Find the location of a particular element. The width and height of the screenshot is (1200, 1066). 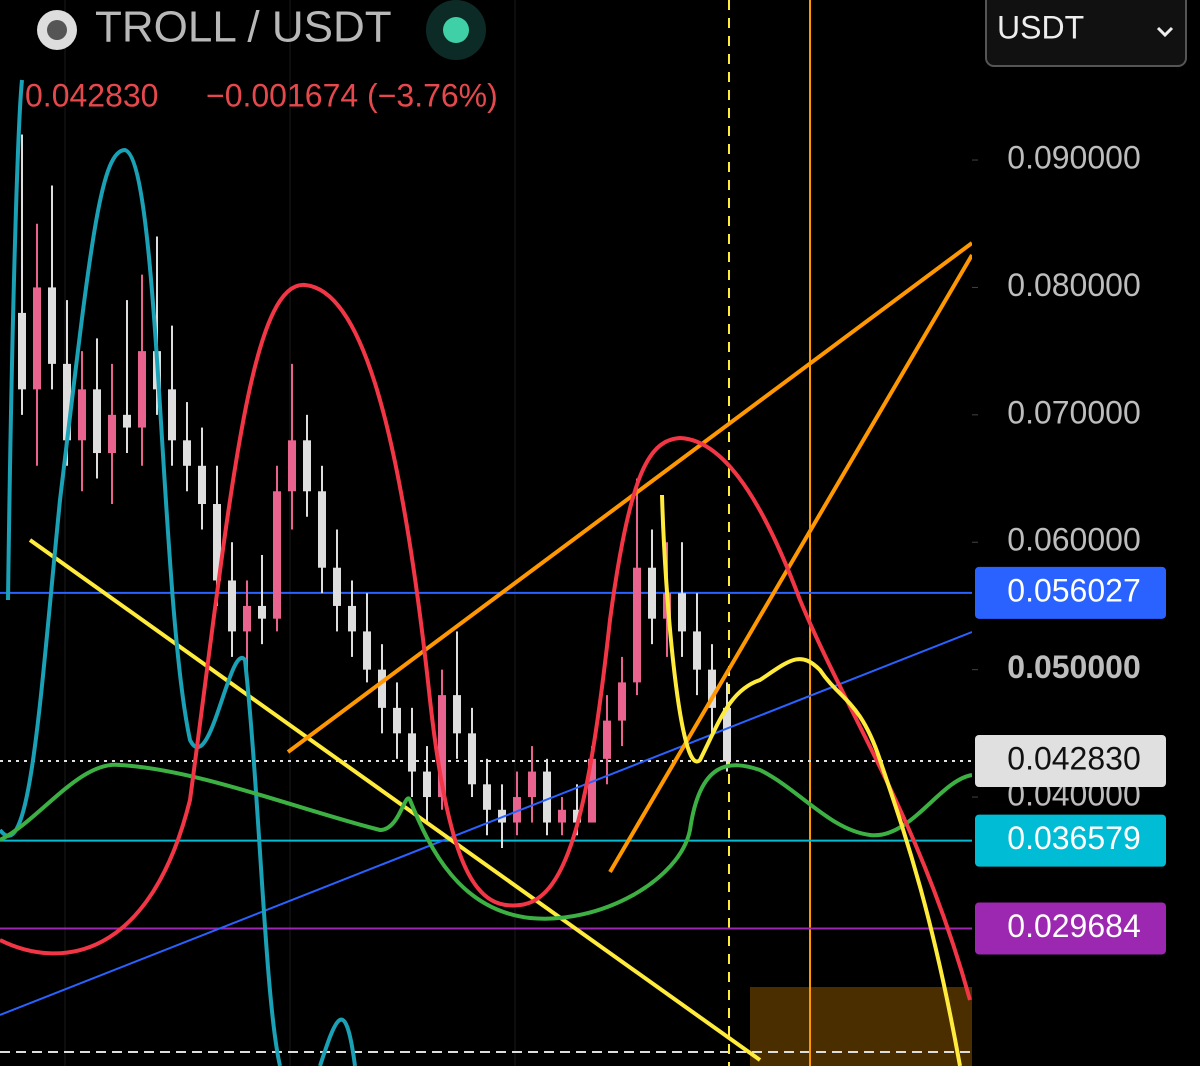

tick-label: 0.080000 is located at coordinates (1073, 285).